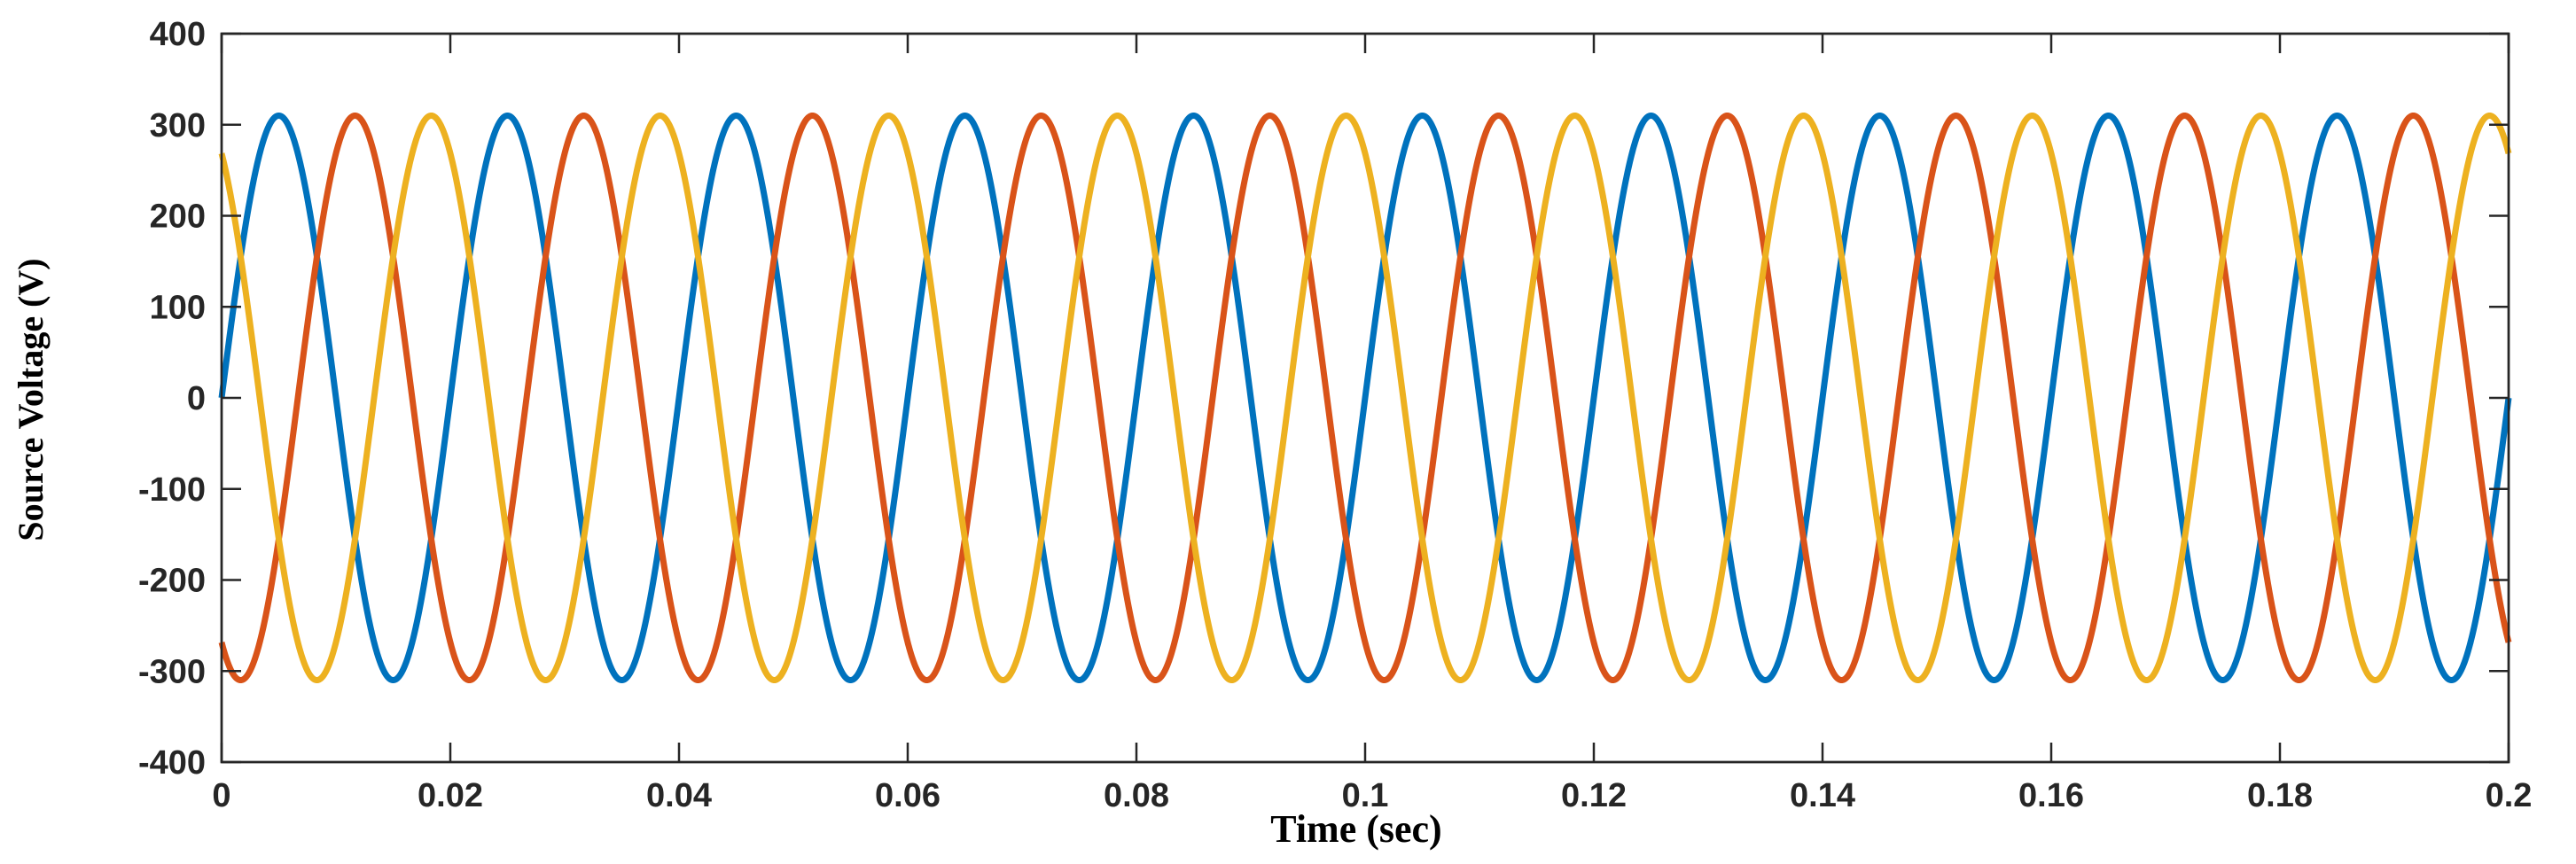  I want to click on y-tick-label: 300, so click(178, 126).